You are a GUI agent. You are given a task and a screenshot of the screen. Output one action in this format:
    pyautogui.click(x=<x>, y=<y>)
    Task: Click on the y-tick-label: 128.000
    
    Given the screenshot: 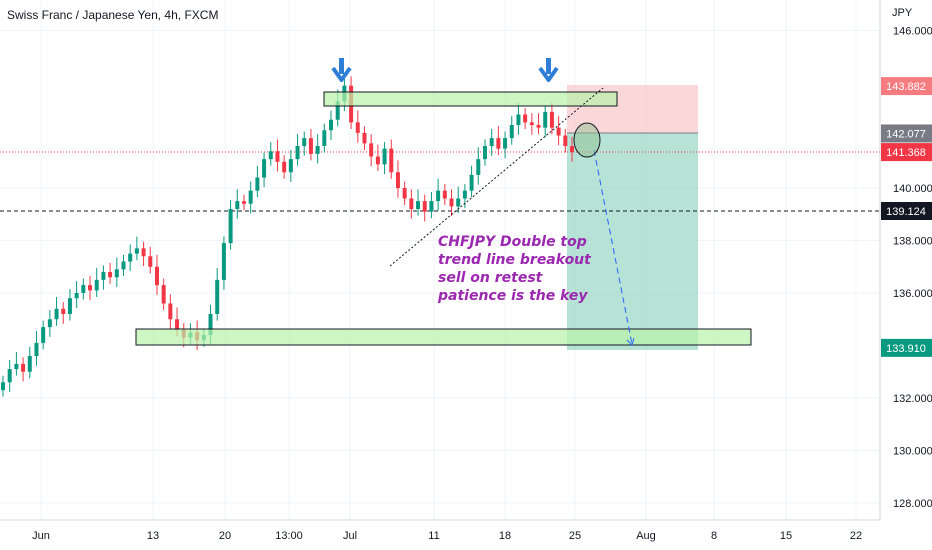 What is the action you would take?
    pyautogui.click(x=912, y=504)
    